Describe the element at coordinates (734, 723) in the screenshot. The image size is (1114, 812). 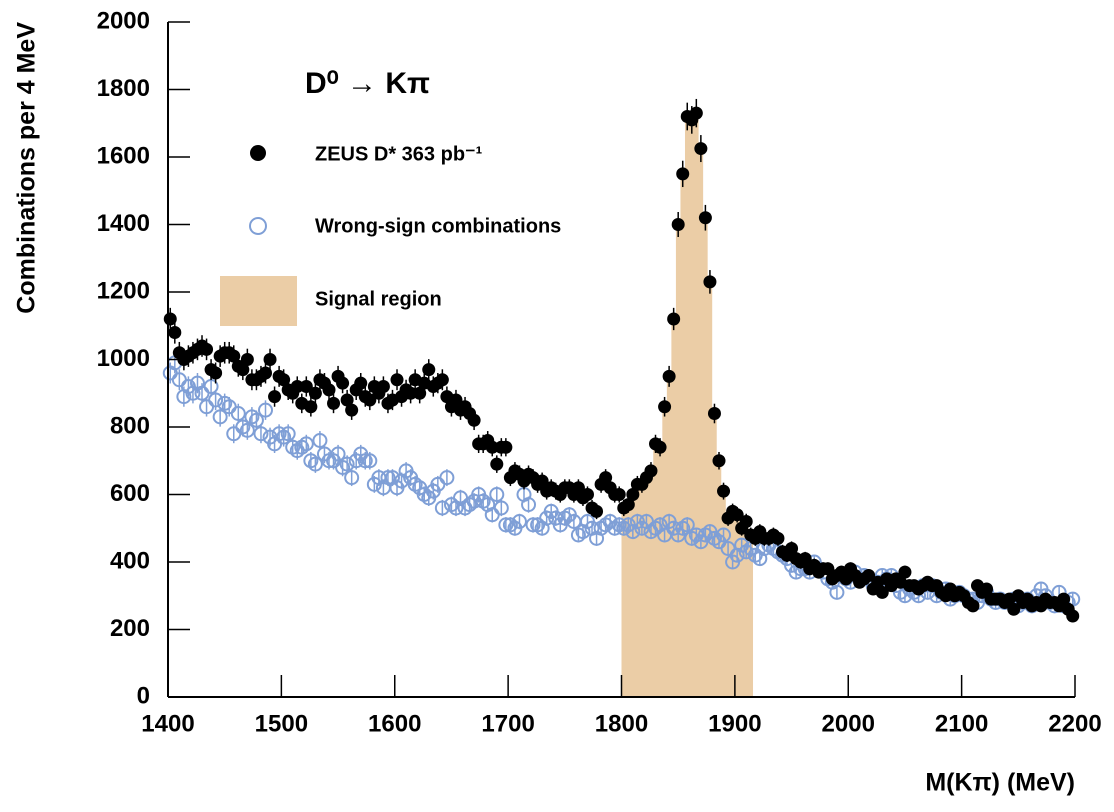
I see `x-tick-label: 1900` at that location.